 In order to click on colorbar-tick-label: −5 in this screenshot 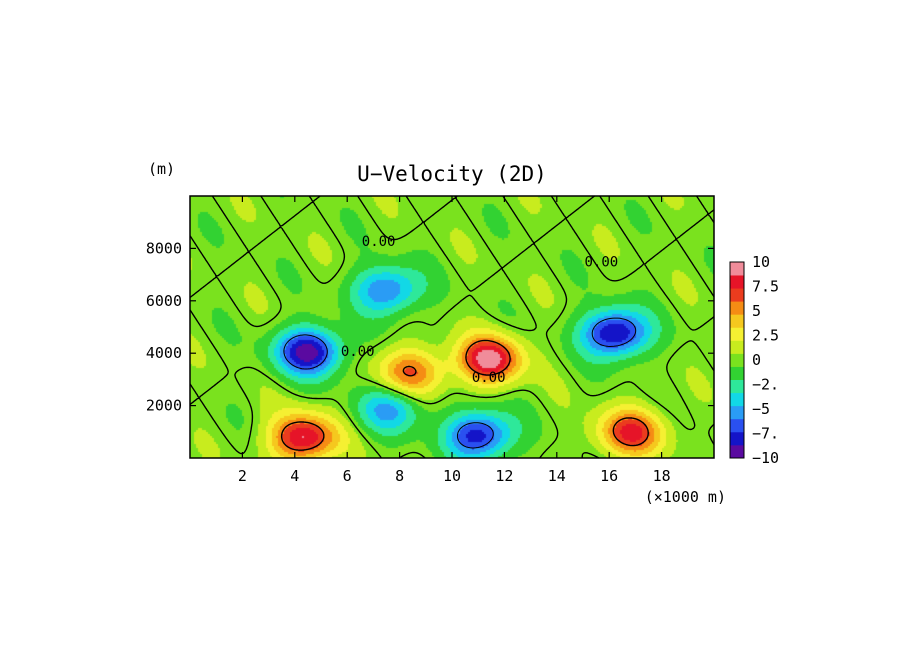, I will do `click(761, 409)`.